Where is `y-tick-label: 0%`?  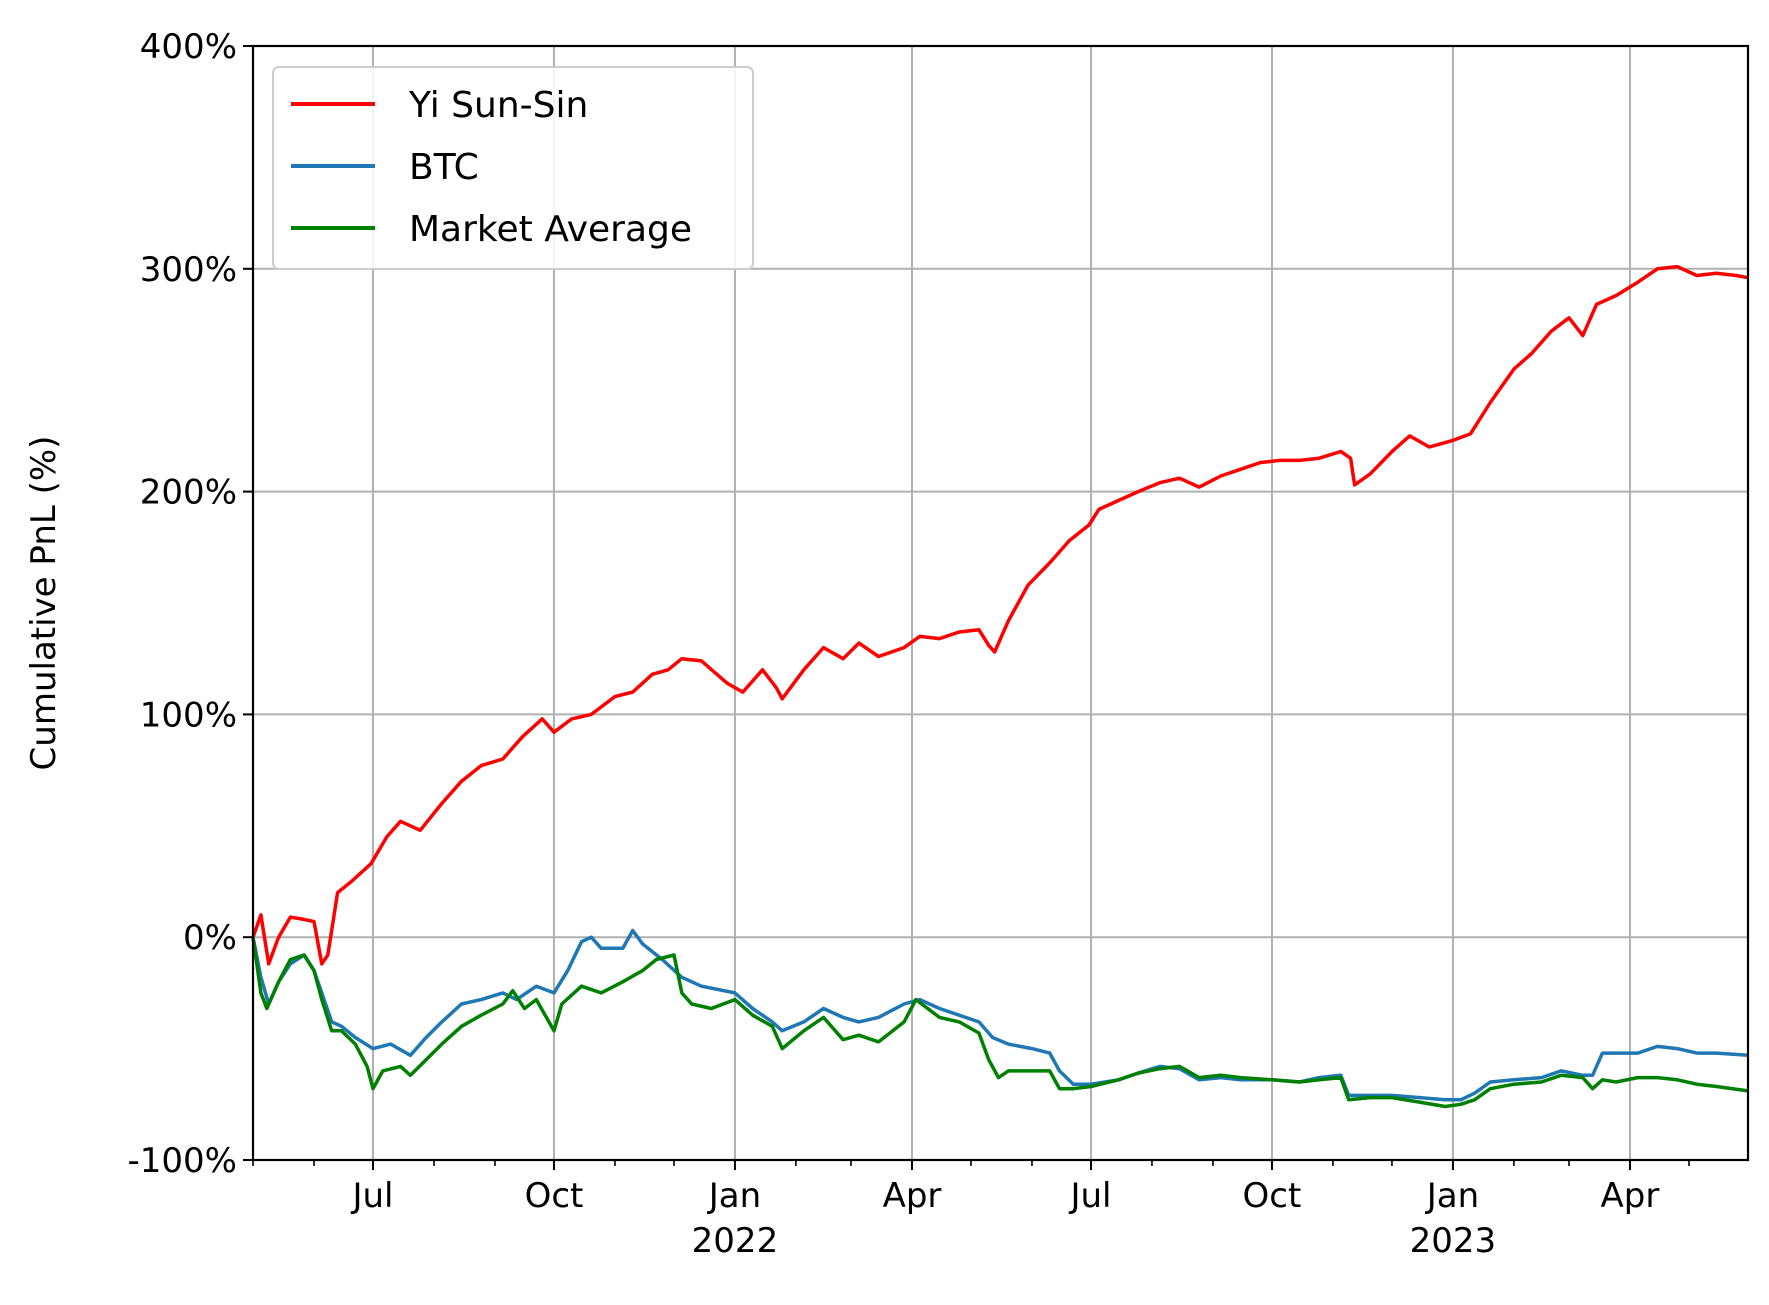
y-tick-label: 0% is located at coordinates (210, 938).